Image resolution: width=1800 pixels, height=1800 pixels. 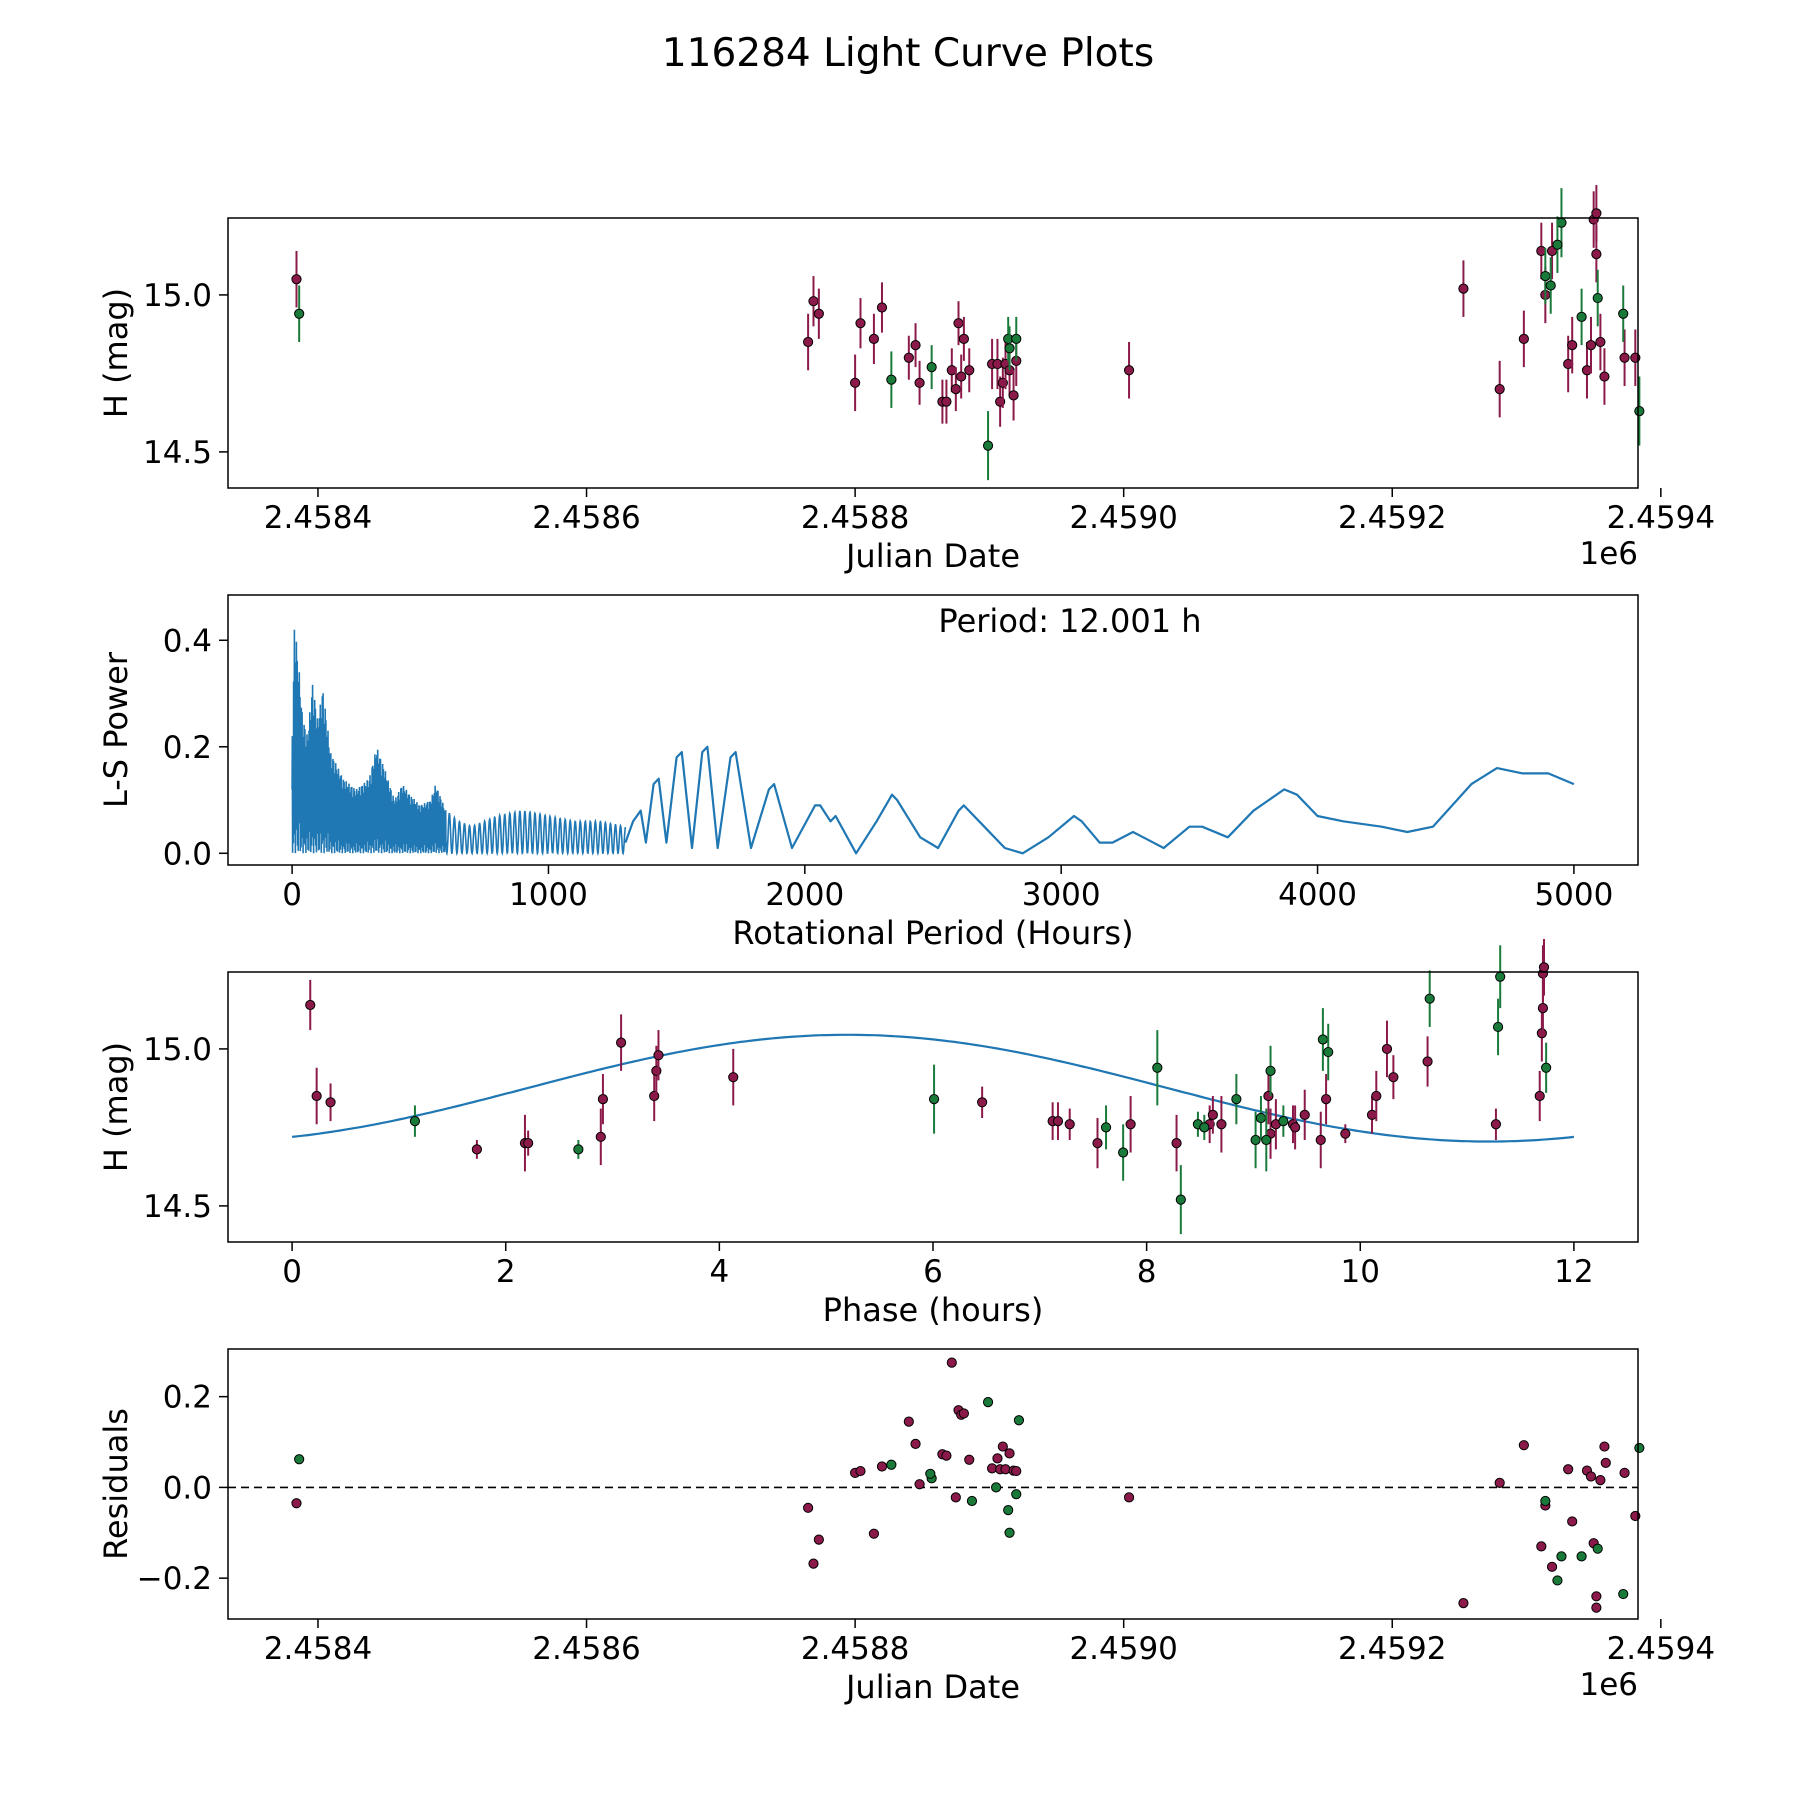 What do you see at coordinates (804, 895) in the screenshot?
I see `periodogram-x-tick-label: 2000` at bounding box center [804, 895].